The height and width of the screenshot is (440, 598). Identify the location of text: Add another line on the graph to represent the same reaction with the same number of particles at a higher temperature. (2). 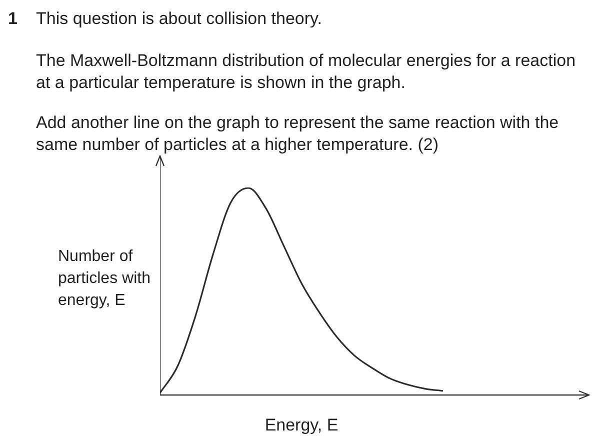
(298, 134).